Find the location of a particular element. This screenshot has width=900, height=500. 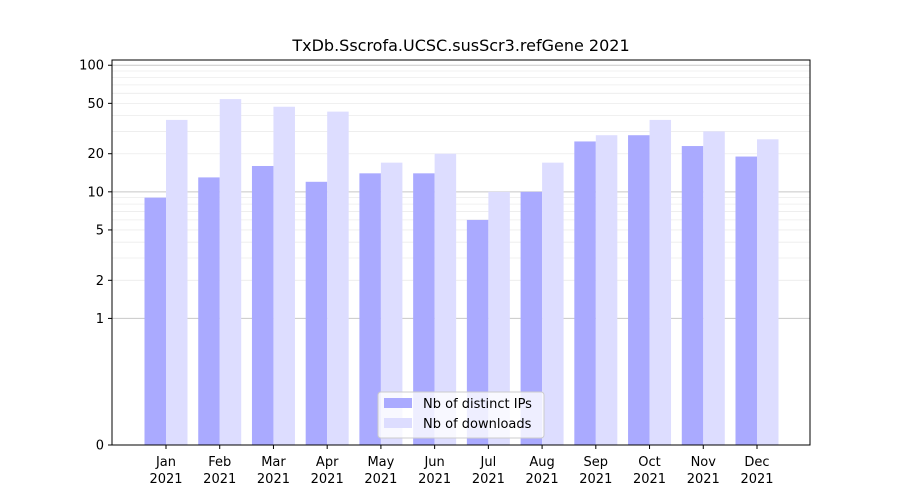

legend-label: Nb of downloads is located at coordinates (477, 424).